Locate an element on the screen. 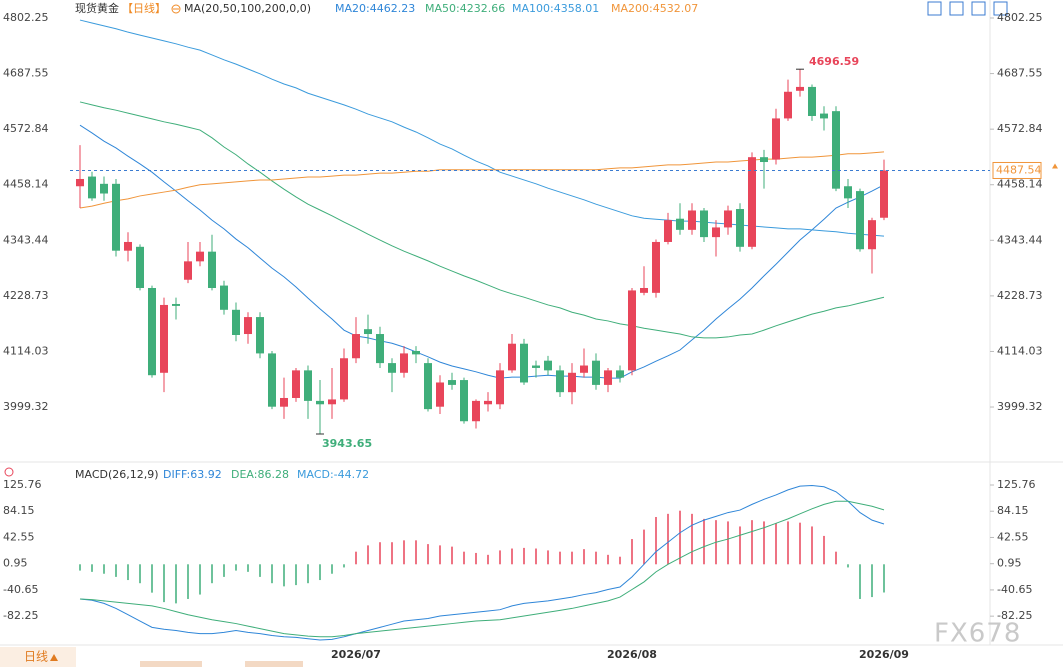  y-tick-label: 4228.73 is located at coordinates (1020, 295).